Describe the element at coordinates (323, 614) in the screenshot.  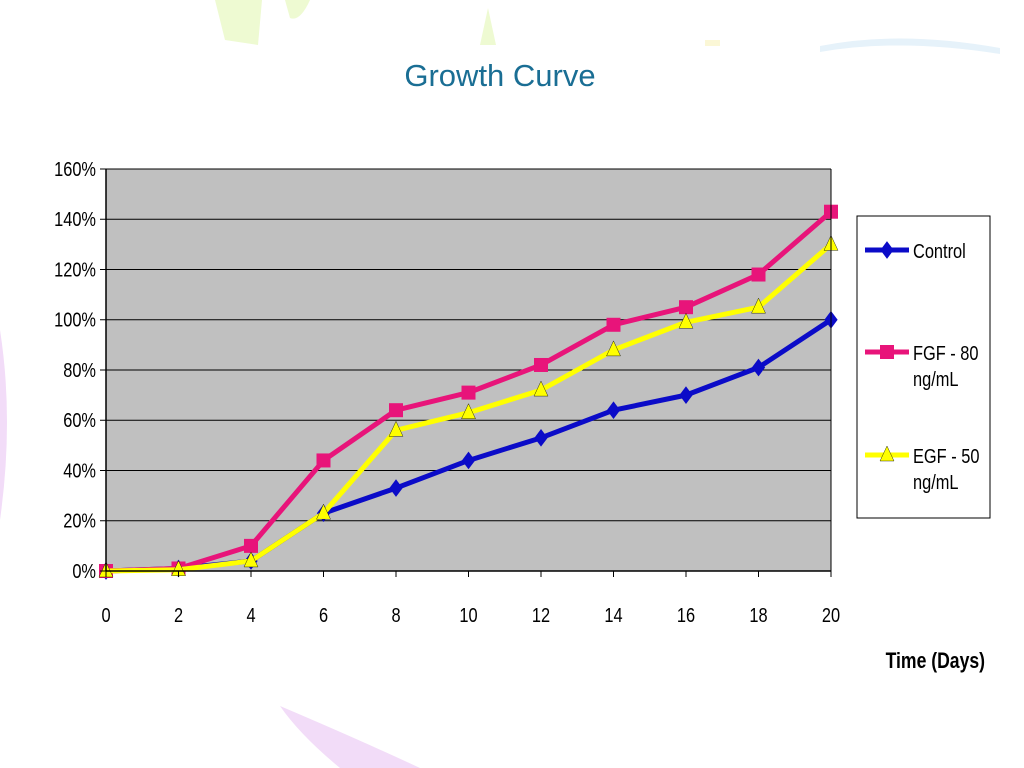
I see `x-tick-label: 6` at that location.